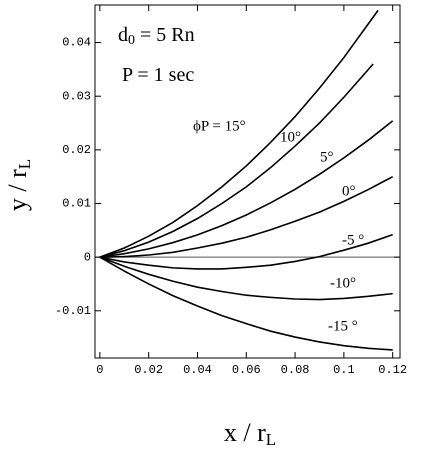  Describe the element at coordinates (290, 137) in the screenshot. I see `curve-label: 10°` at that location.